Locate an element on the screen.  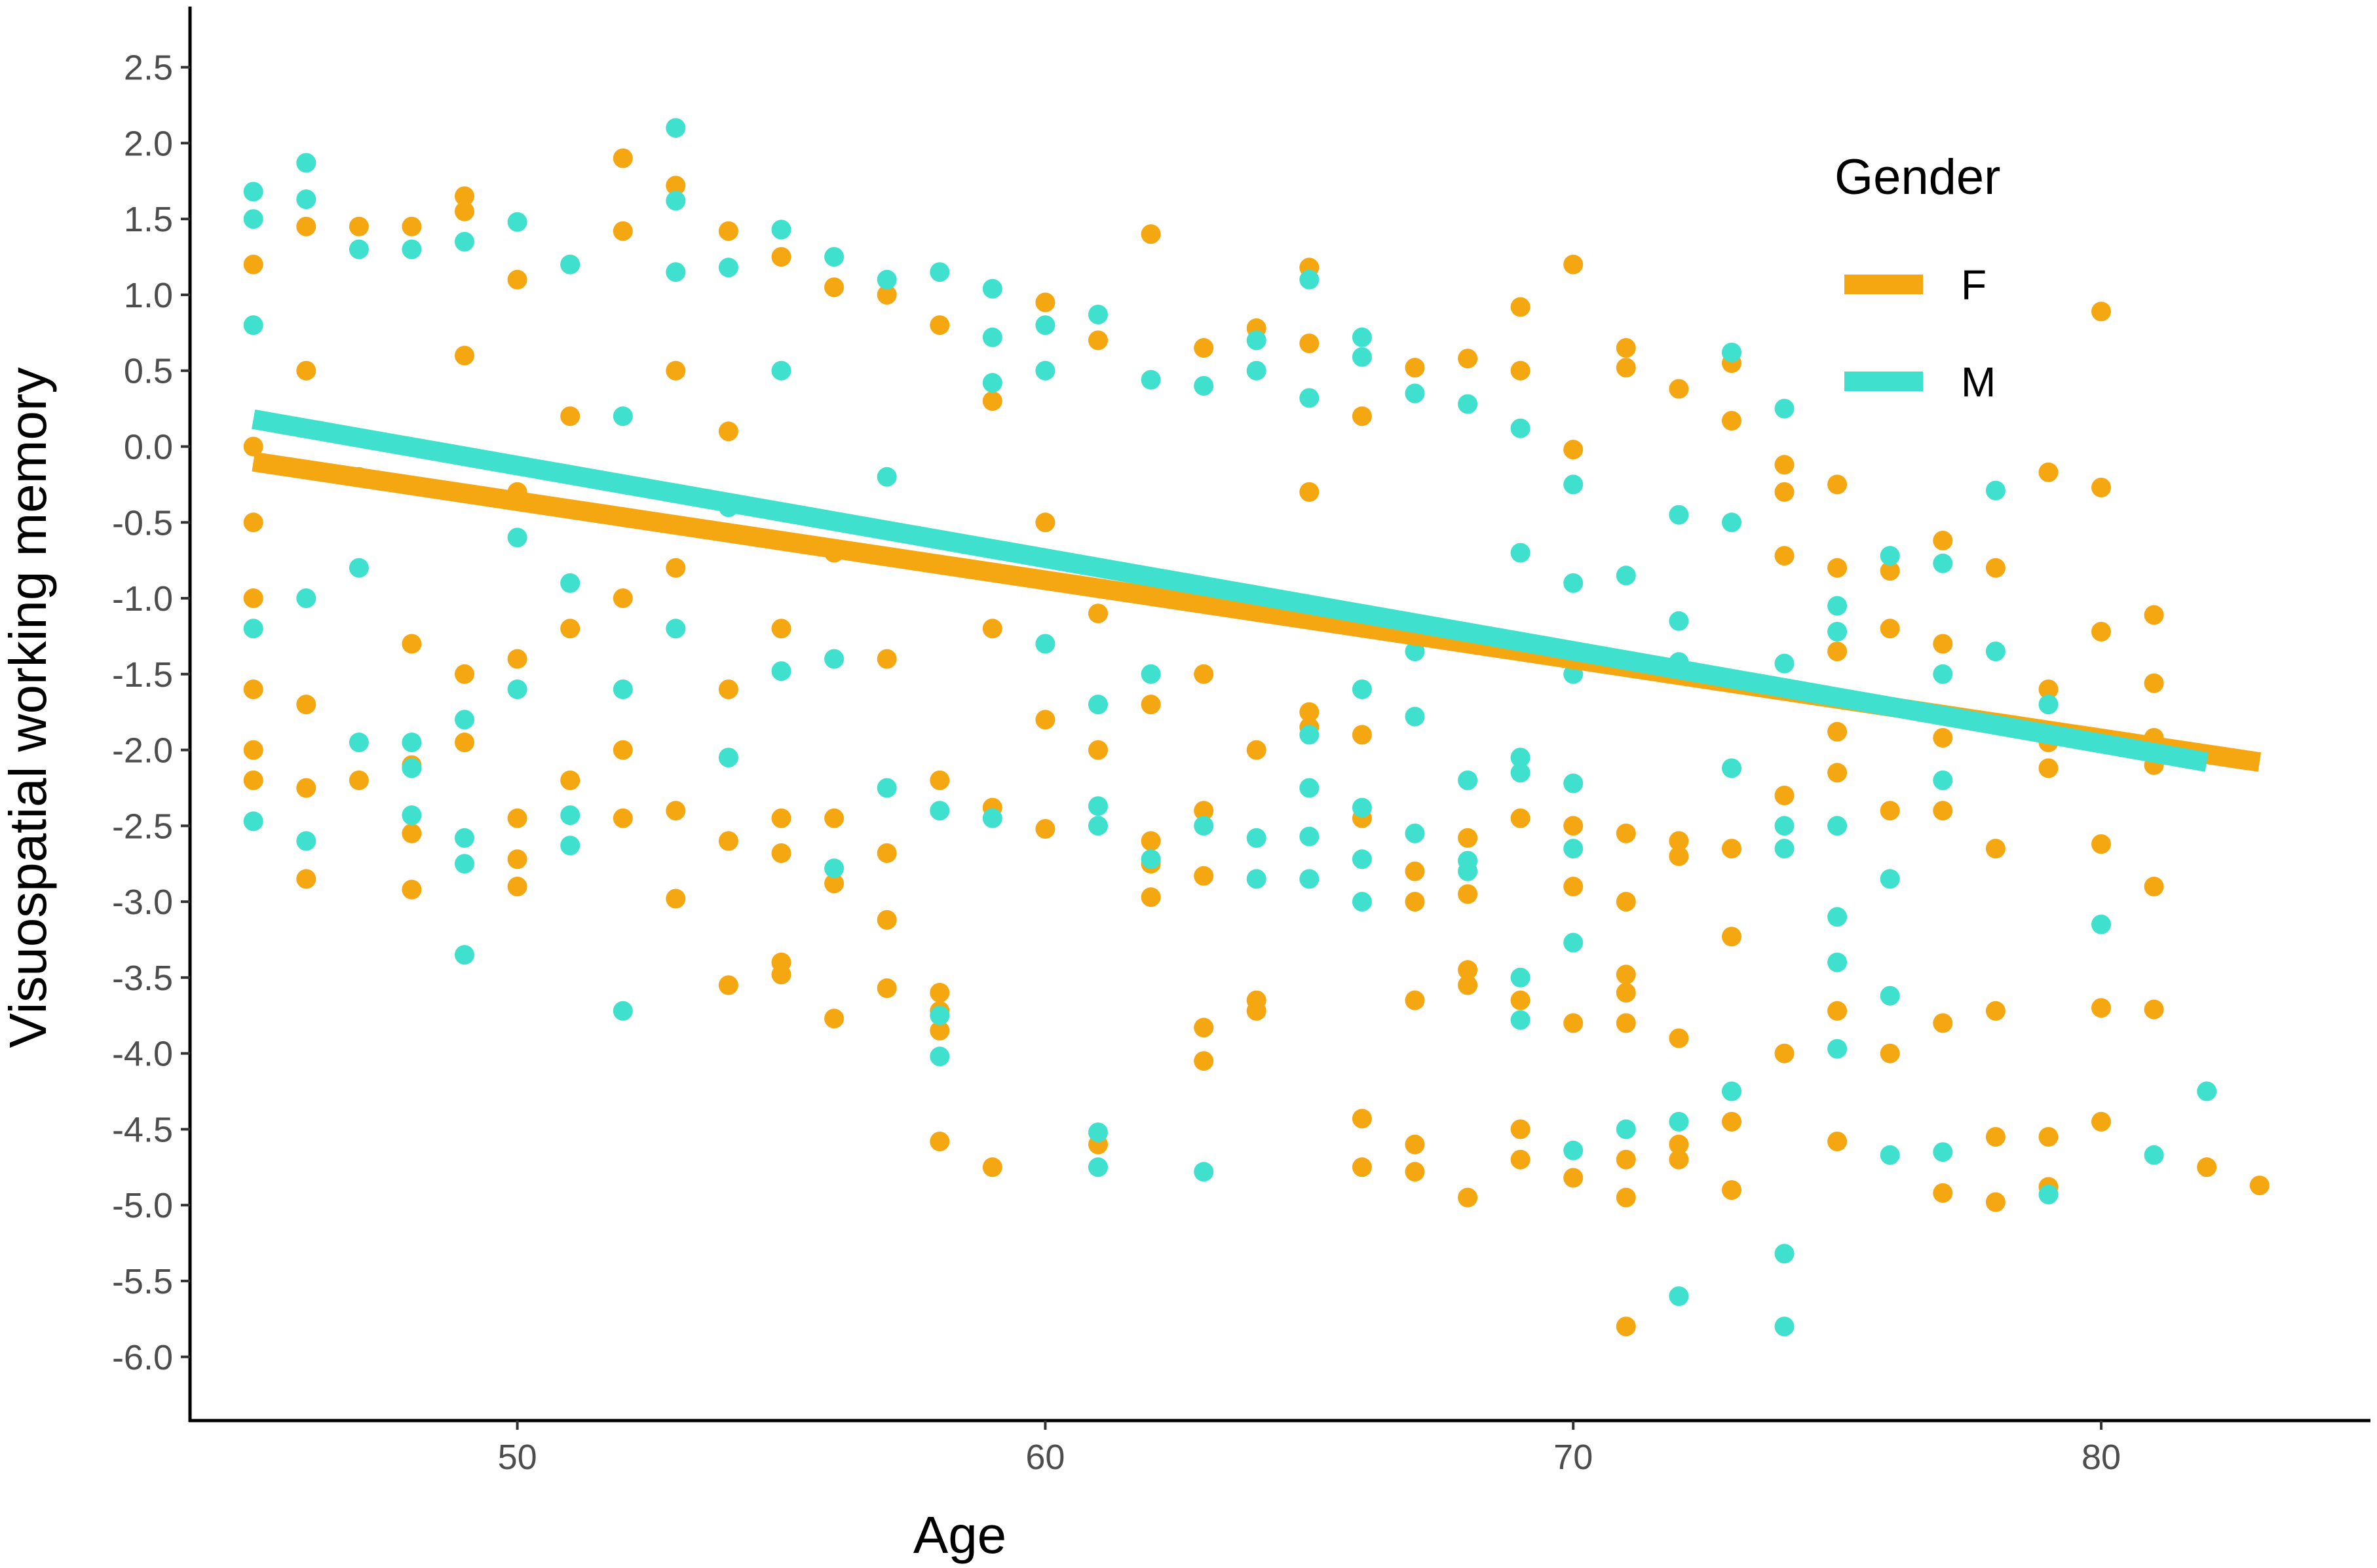
y-tick-label: 2.5 is located at coordinates (148, 68).